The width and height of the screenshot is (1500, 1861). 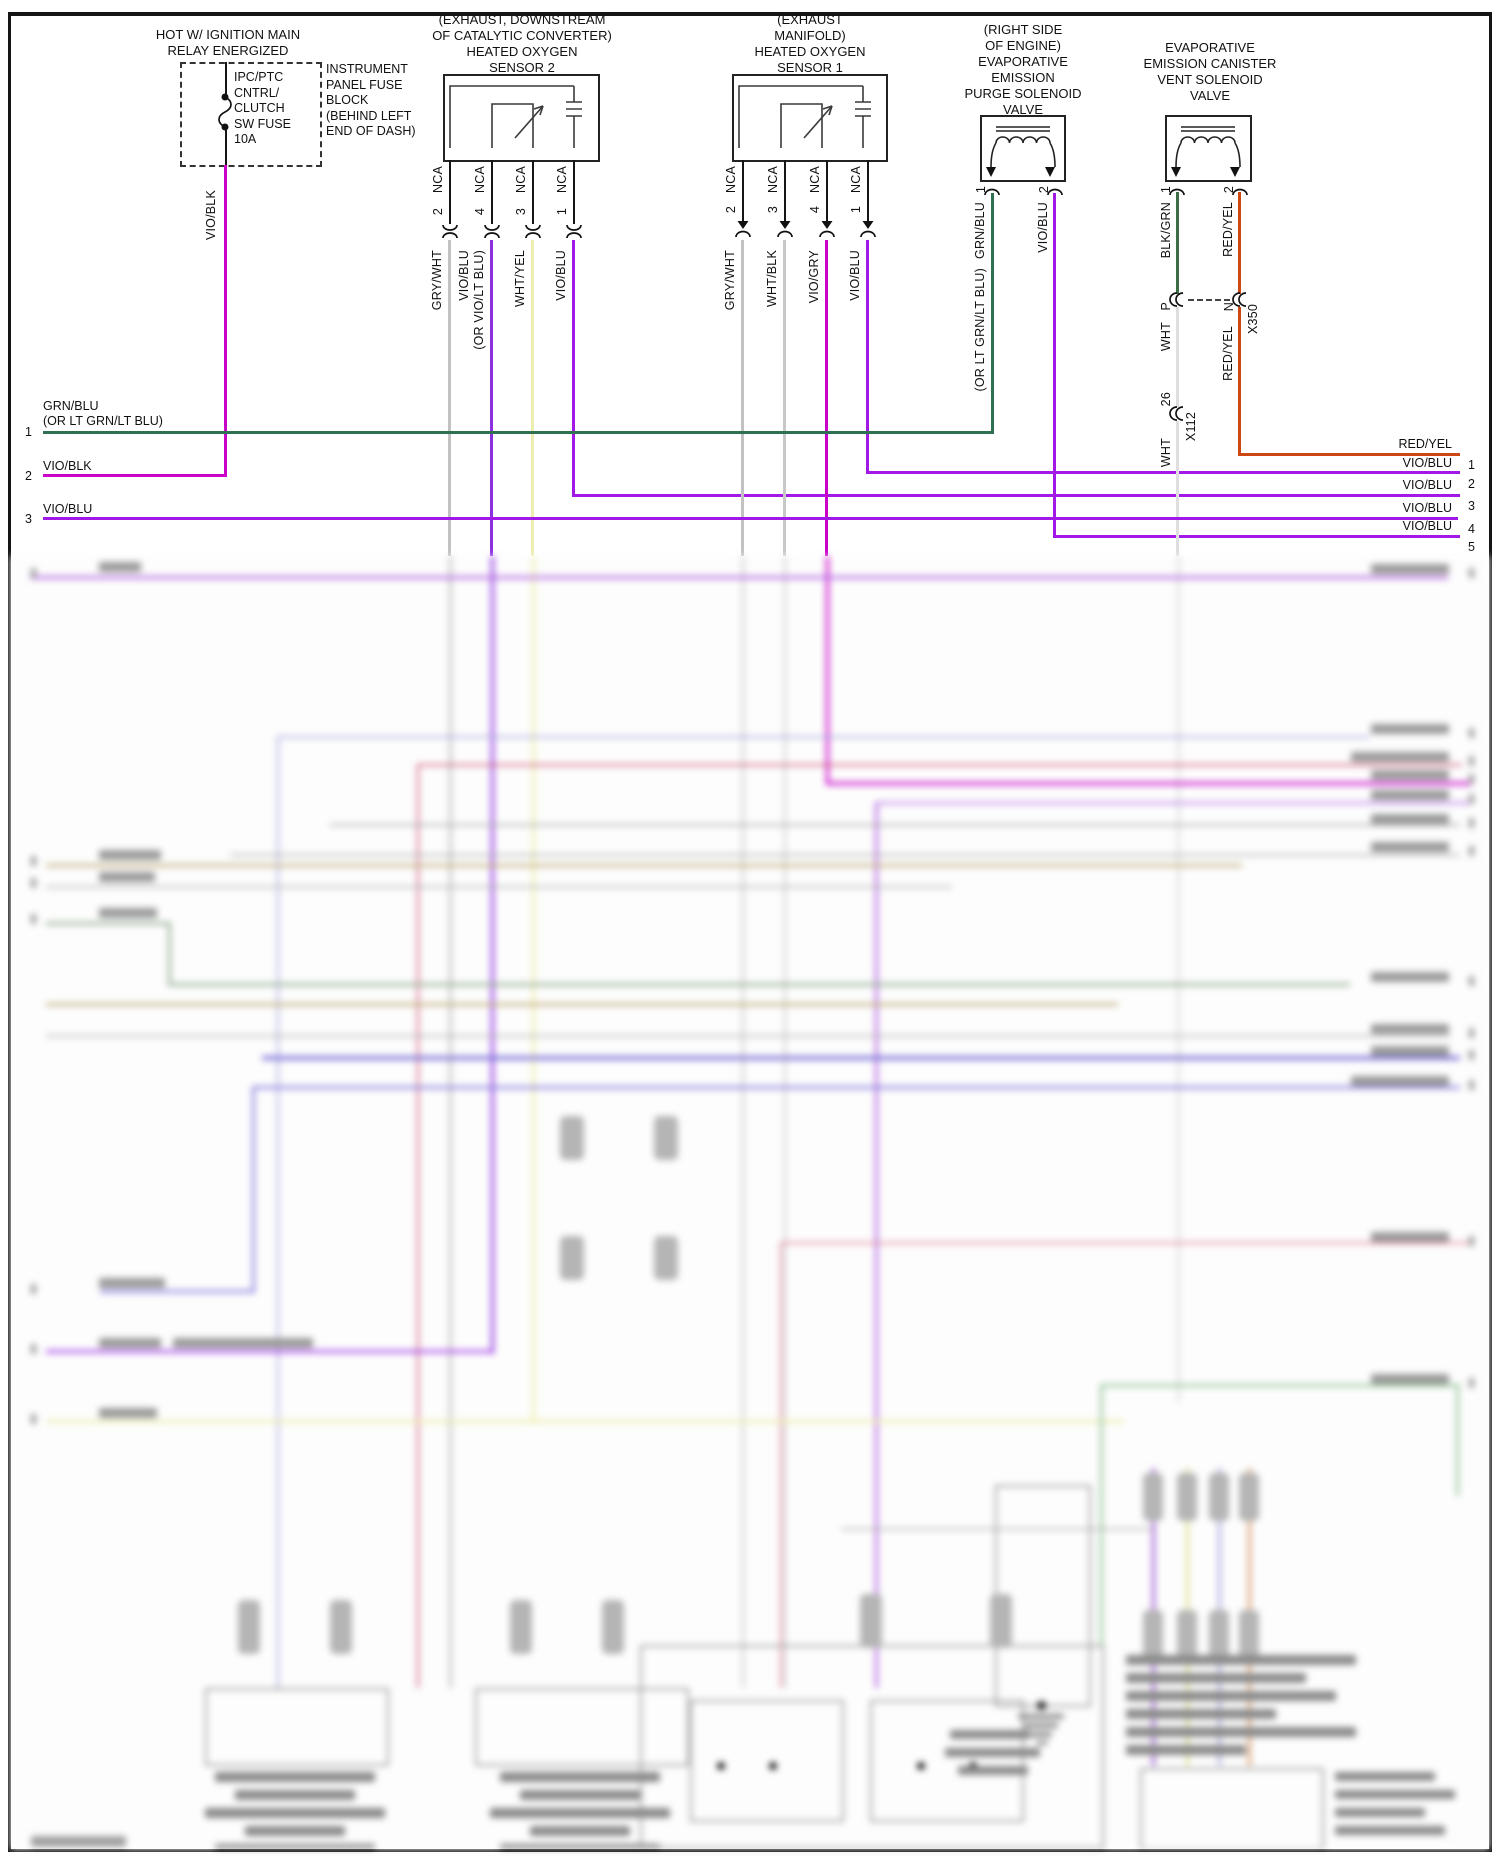 I want to click on left-row-number: 2, so click(x=28, y=476).